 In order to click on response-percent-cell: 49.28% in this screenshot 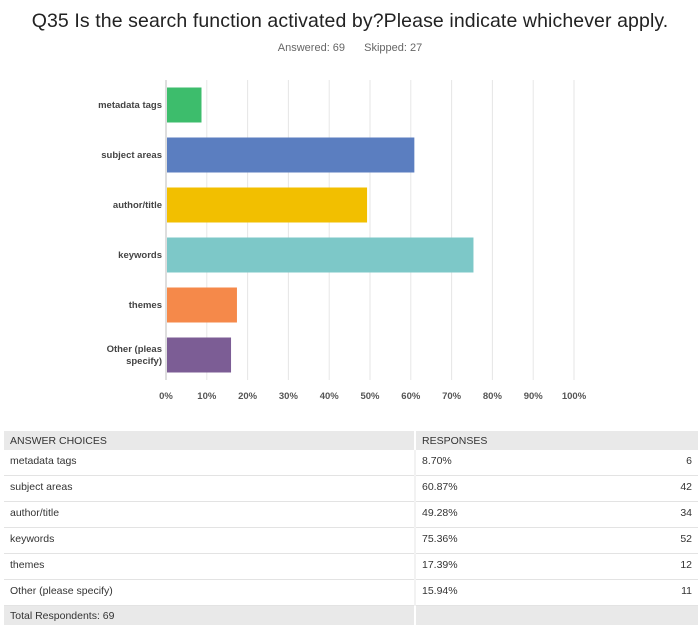, I will do `click(515, 515)`.